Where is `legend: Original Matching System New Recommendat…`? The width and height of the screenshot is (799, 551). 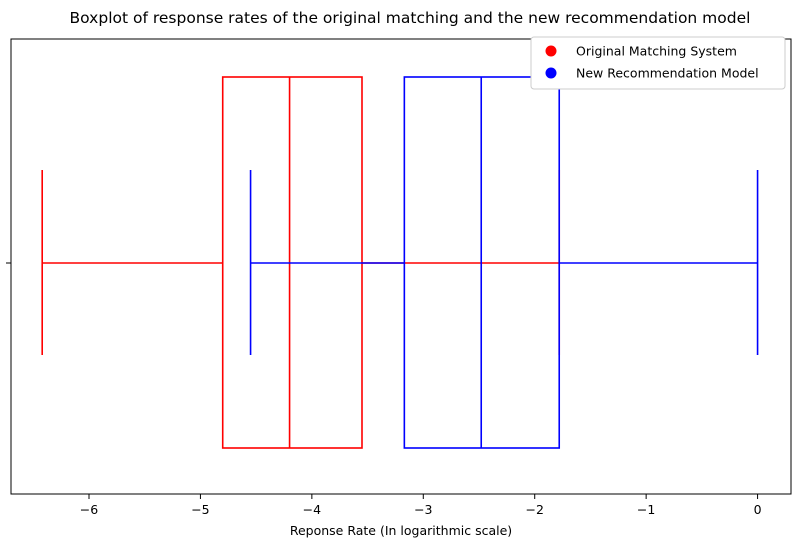
legend: Original Matching System New Recommendat… is located at coordinates (658, 63).